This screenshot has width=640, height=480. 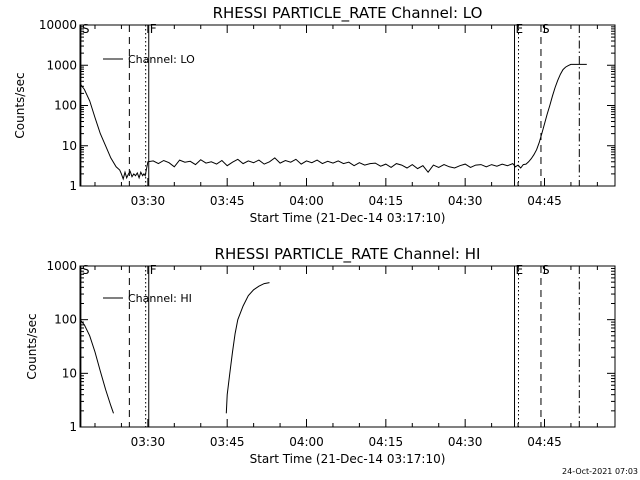 What do you see at coordinates (348, 13) in the screenshot?
I see `chart-title: RHESSI PARTICLE_RATE Channel: LO` at bounding box center [348, 13].